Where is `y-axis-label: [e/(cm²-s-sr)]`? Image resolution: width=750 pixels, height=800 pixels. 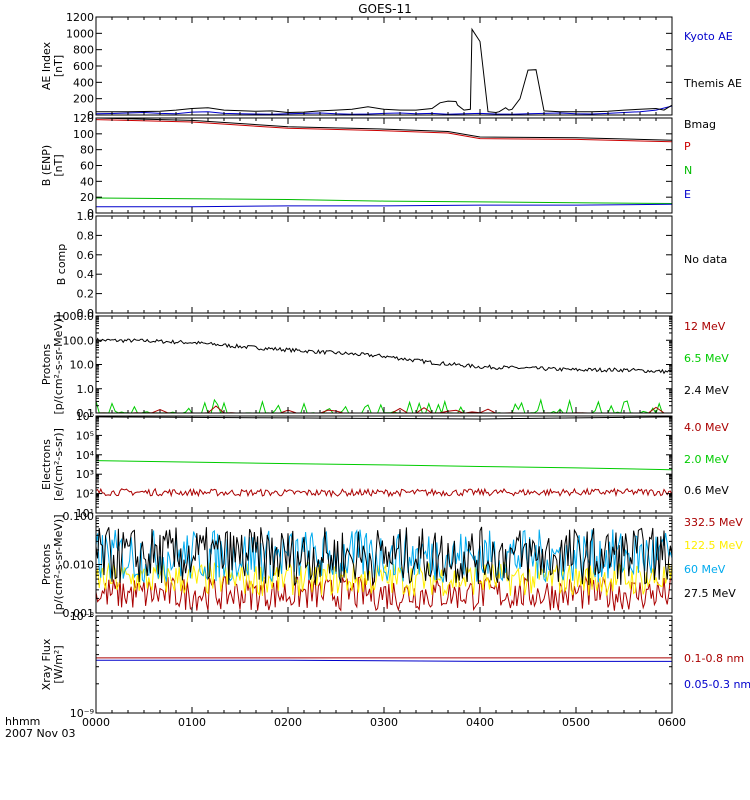
y-axis-label: [e/(cm²-s-sr)] is located at coordinates (58, 464).